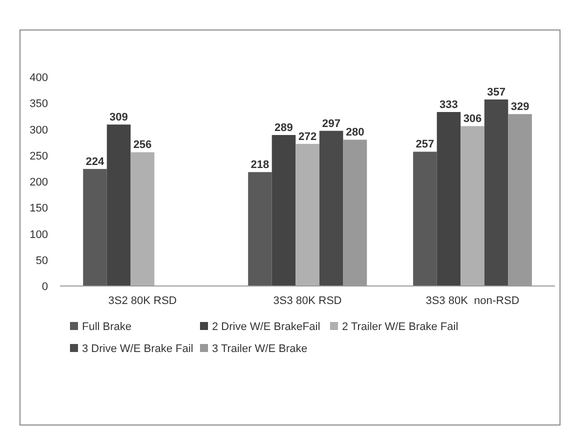 This screenshot has width=573, height=432. What do you see at coordinates (39, 78) in the screenshot?
I see `y-tick-label: 400` at bounding box center [39, 78].